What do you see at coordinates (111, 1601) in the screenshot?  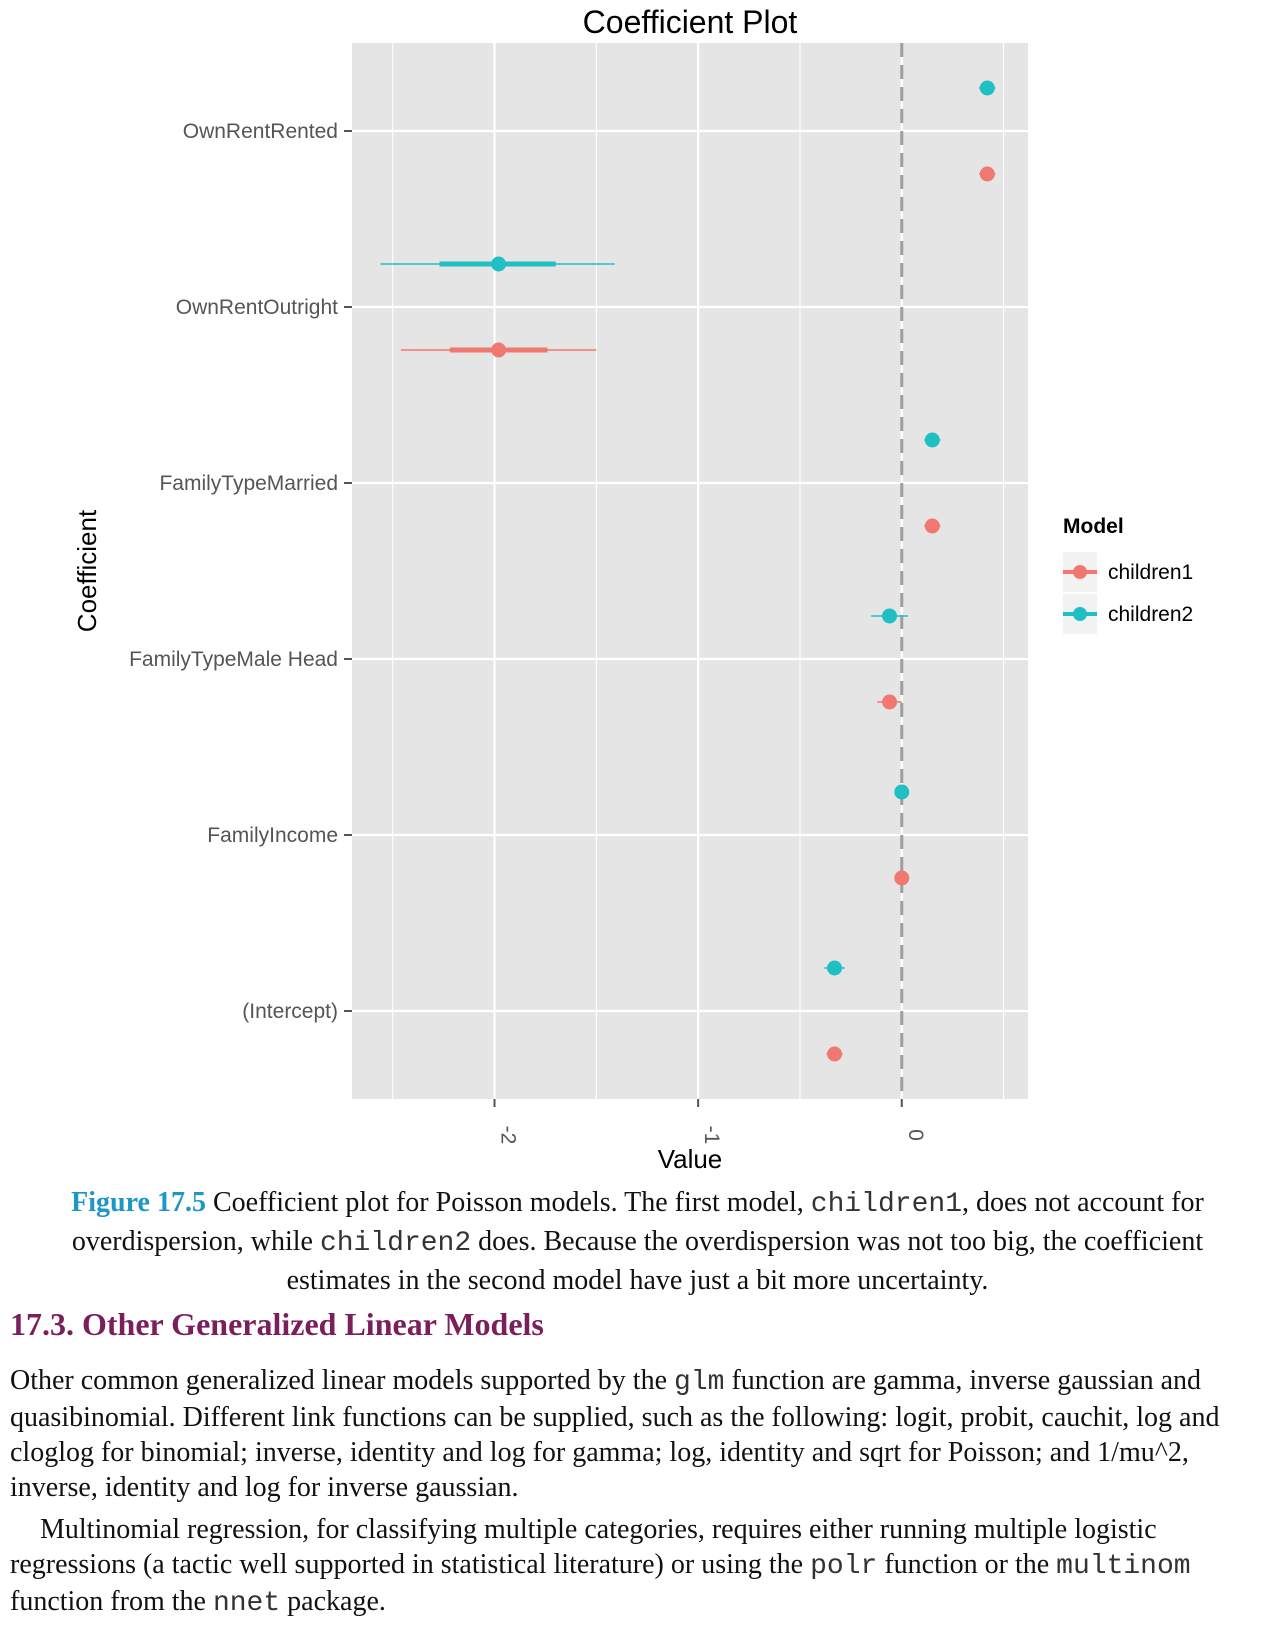 I see `paragraph-text: function from the` at bounding box center [111, 1601].